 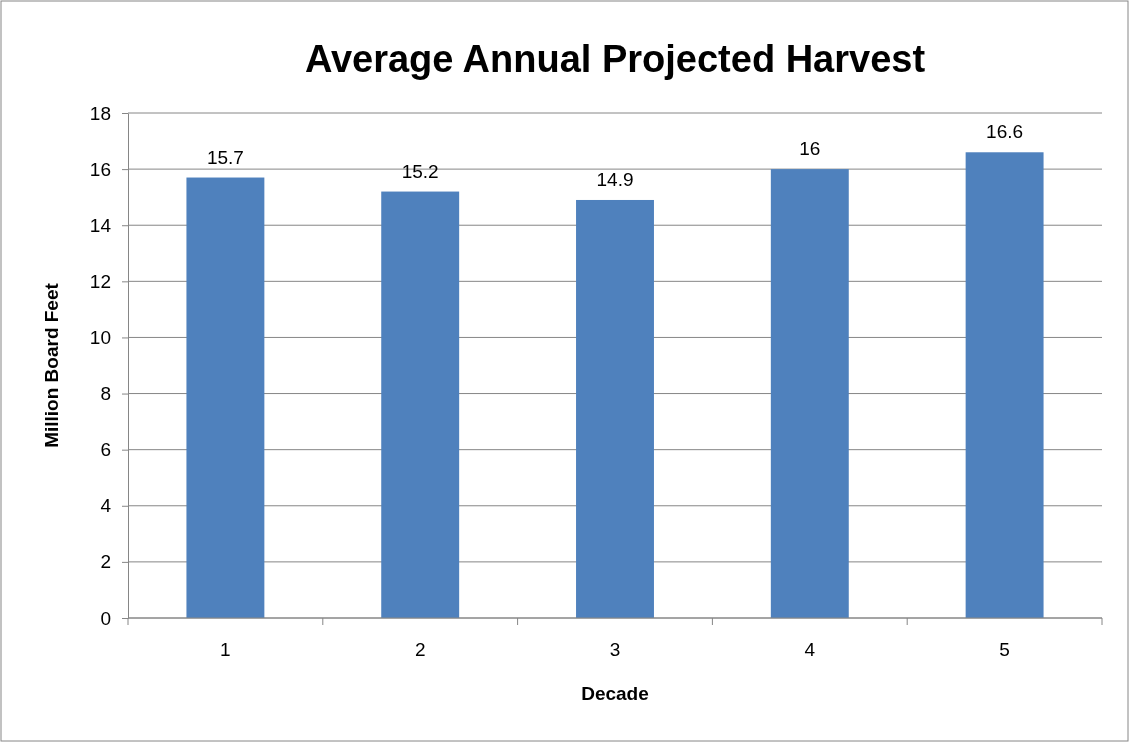 I want to click on y-axis-title: Million Board Feet, so click(x=51, y=365).